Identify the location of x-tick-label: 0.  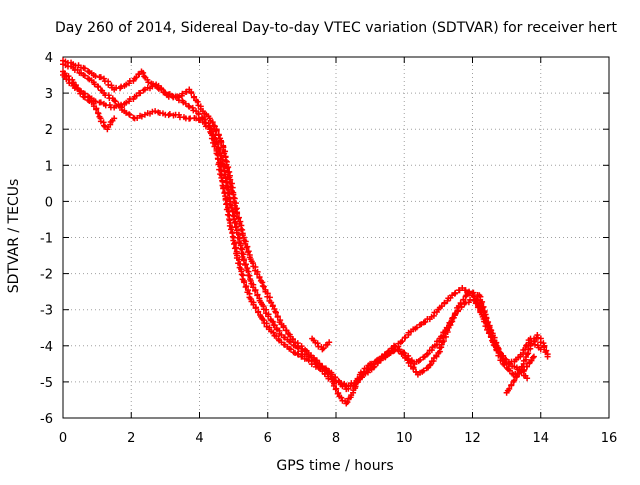
(63, 438).